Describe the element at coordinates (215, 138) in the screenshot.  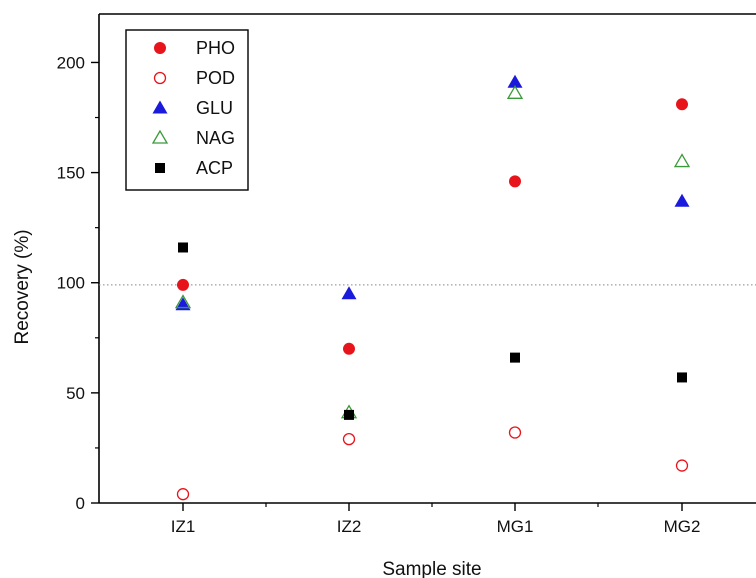
I see `legend-label-nag: NAG` at that location.